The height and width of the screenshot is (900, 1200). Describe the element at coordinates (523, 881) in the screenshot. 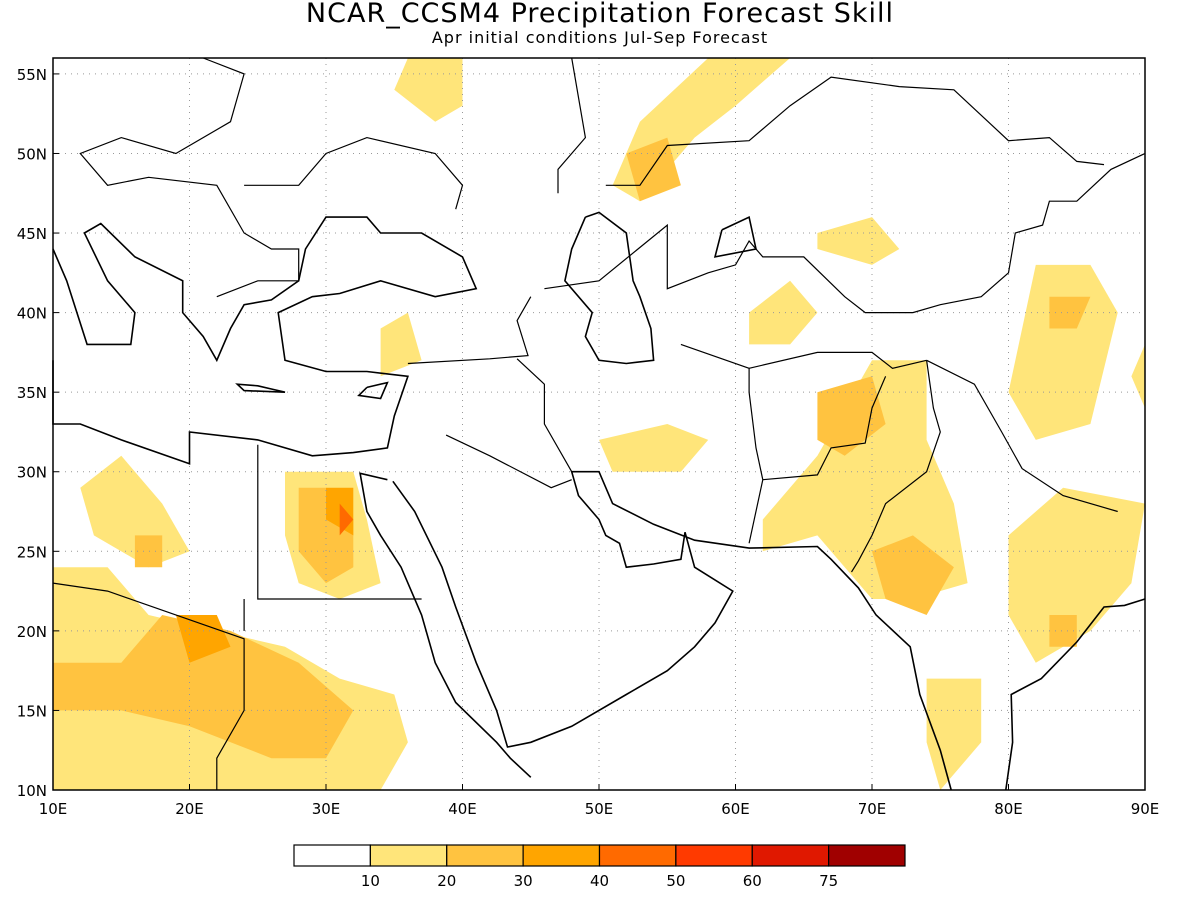

I see `colorbar-label: 30` at that location.